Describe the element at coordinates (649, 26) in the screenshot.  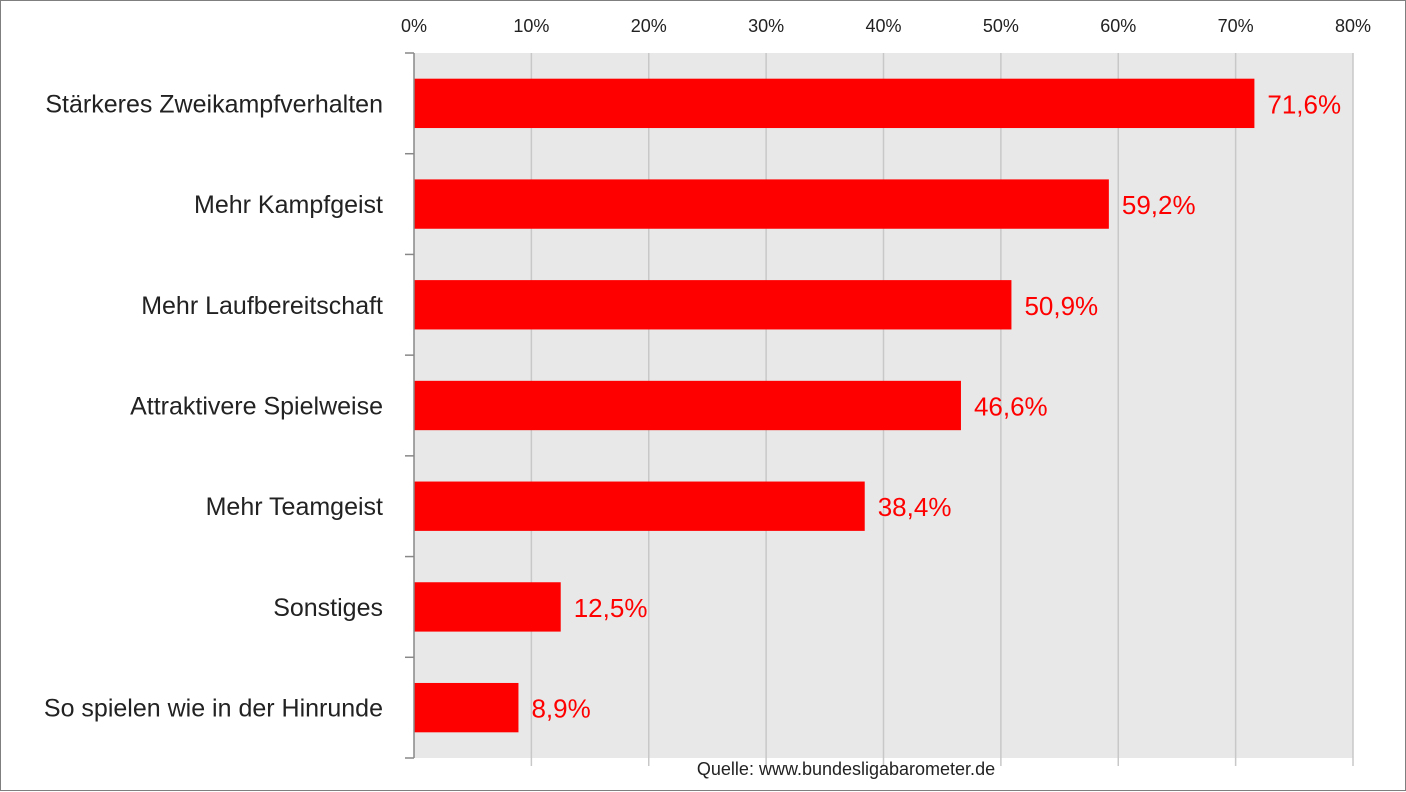
I see `x-tick-label: 20%` at that location.